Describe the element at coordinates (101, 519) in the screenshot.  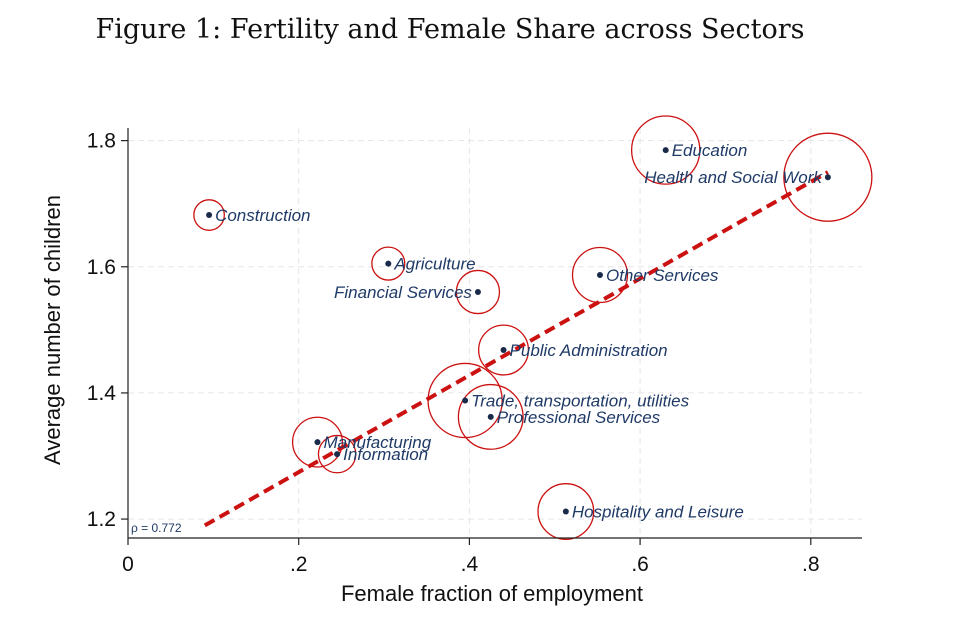
I see `y-tick-label: 1.2` at that location.